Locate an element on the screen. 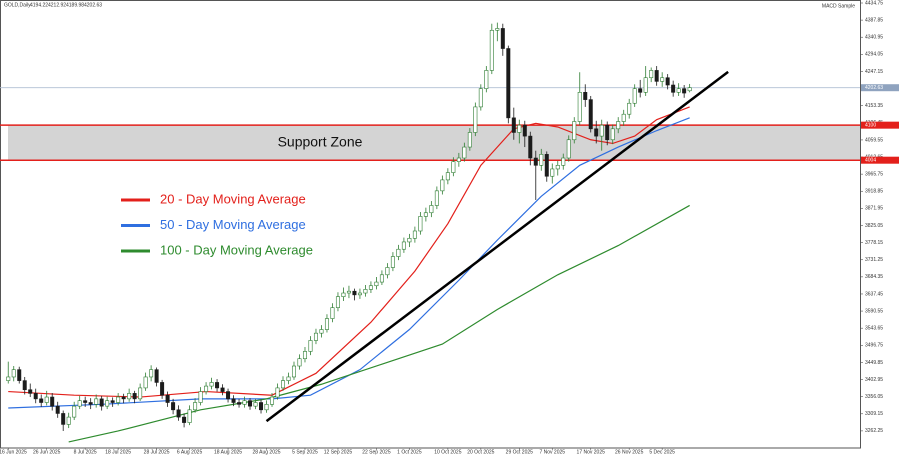 The width and height of the screenshot is (900, 455). y-tick-label: 4340.95 is located at coordinates (874, 38).